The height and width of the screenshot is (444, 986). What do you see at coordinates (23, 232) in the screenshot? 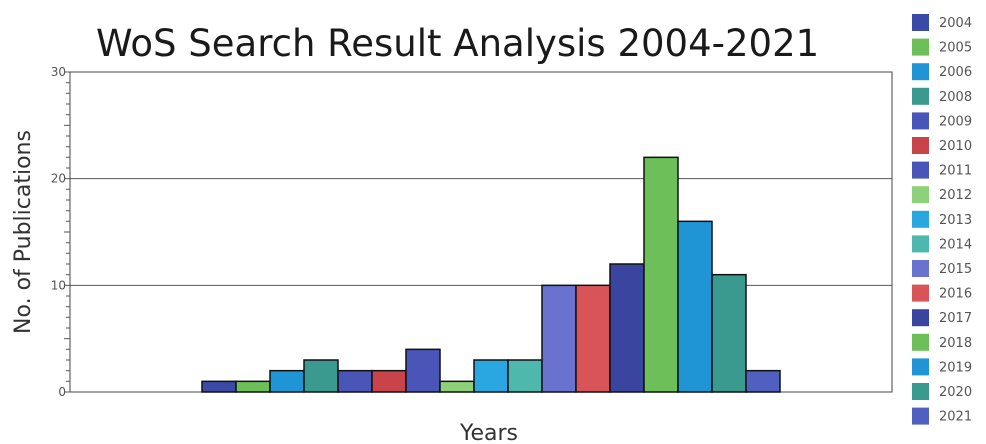
I see `y-axis-label: No. of Publications` at bounding box center [23, 232].